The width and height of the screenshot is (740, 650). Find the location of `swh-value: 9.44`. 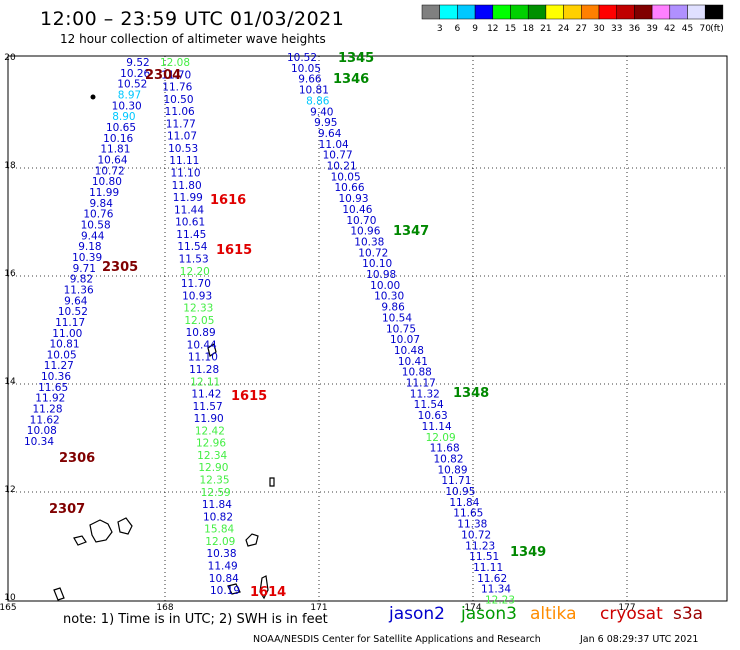

swh-value: 9.44 is located at coordinates (93, 236).